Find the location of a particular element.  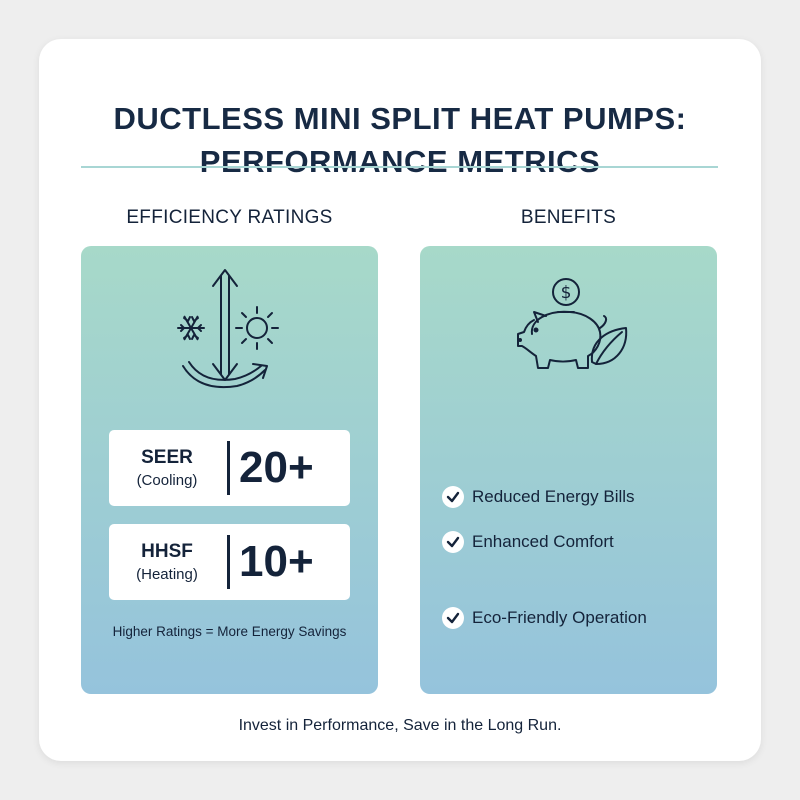

title-line-1: DUCTLESS MINI SPLIT HEAT PUMPS: is located at coordinates (400, 118).